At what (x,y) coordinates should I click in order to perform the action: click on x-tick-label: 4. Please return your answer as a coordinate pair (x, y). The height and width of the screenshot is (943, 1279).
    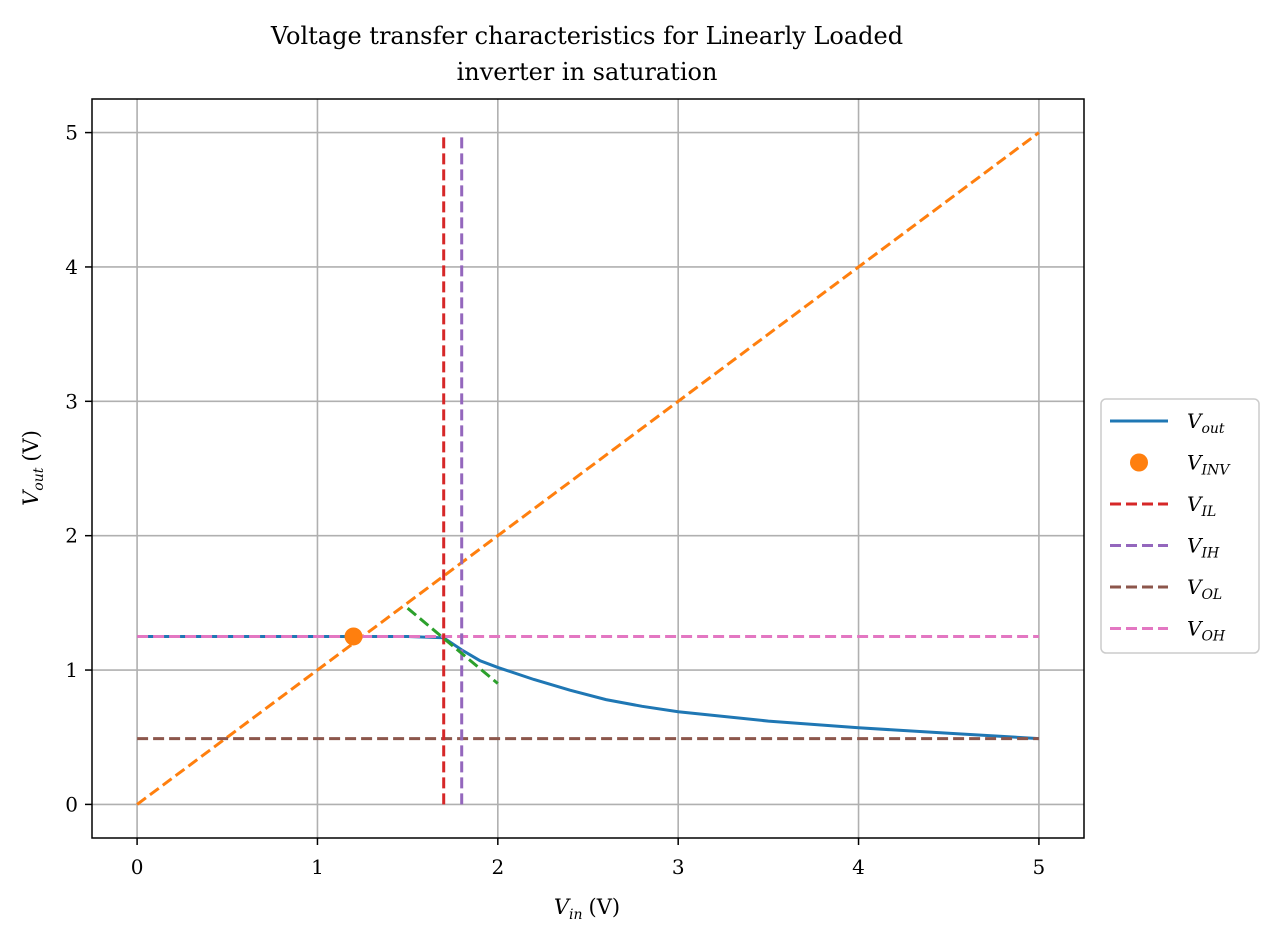
    Looking at the image, I should click on (858, 867).